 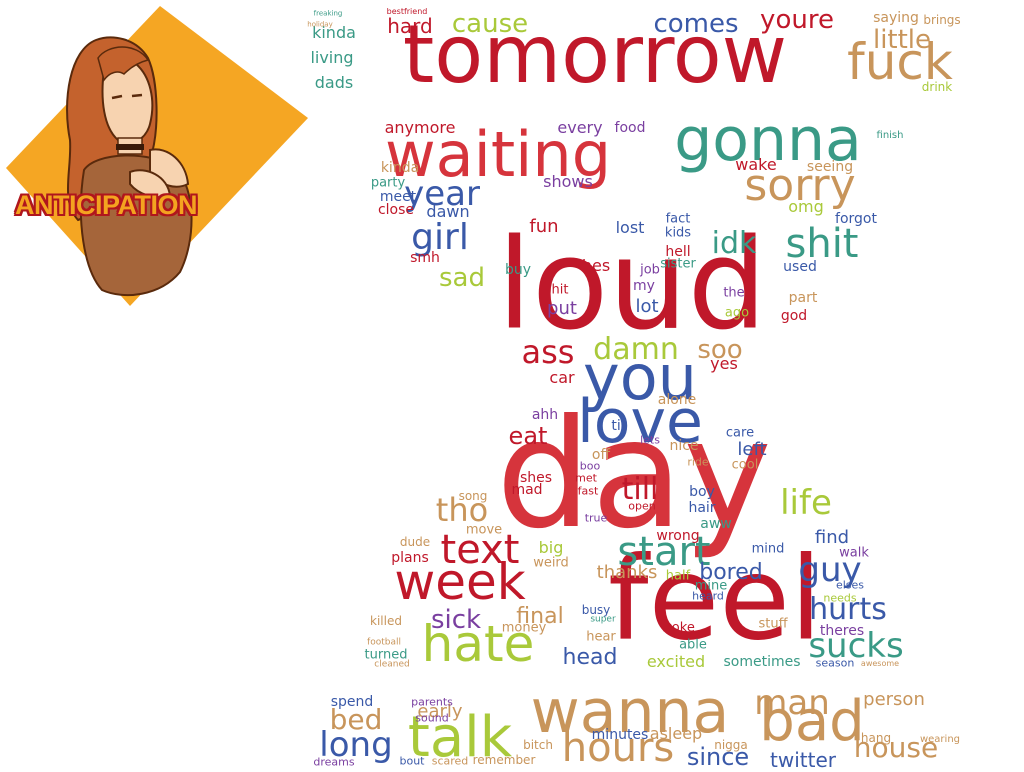 I want to click on cloud-word: bad, so click(x=812, y=721).